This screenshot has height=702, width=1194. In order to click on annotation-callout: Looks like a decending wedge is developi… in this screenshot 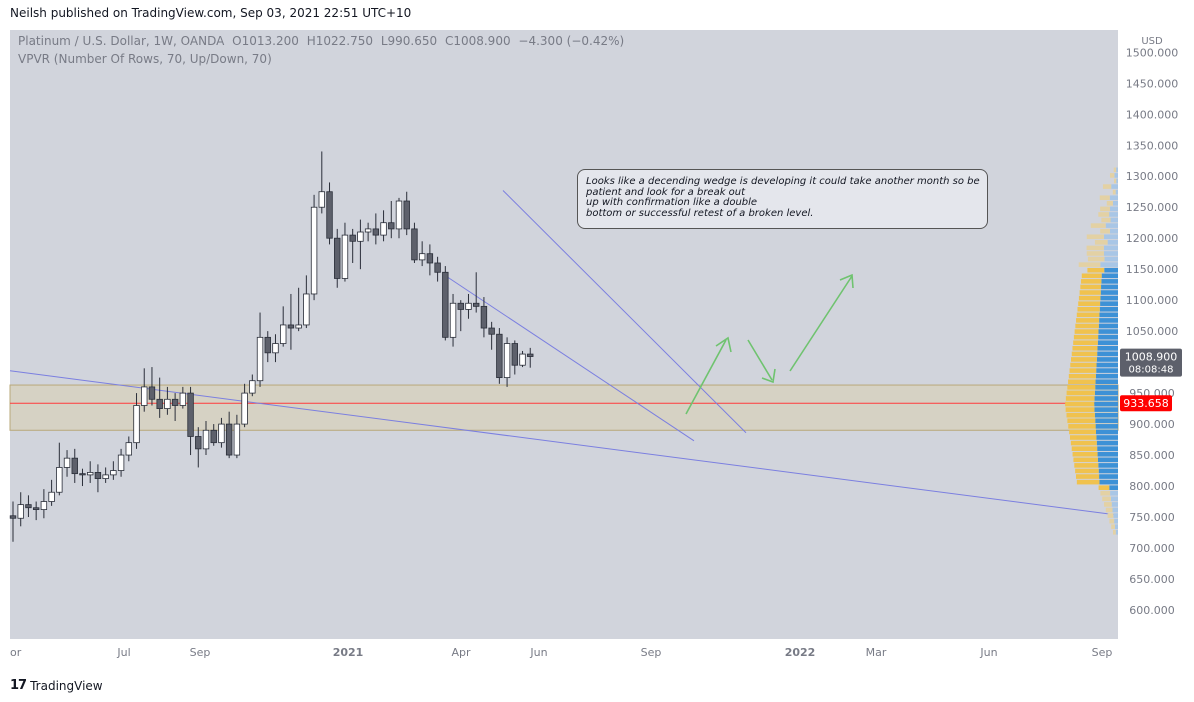, I will do `click(782, 199)`.